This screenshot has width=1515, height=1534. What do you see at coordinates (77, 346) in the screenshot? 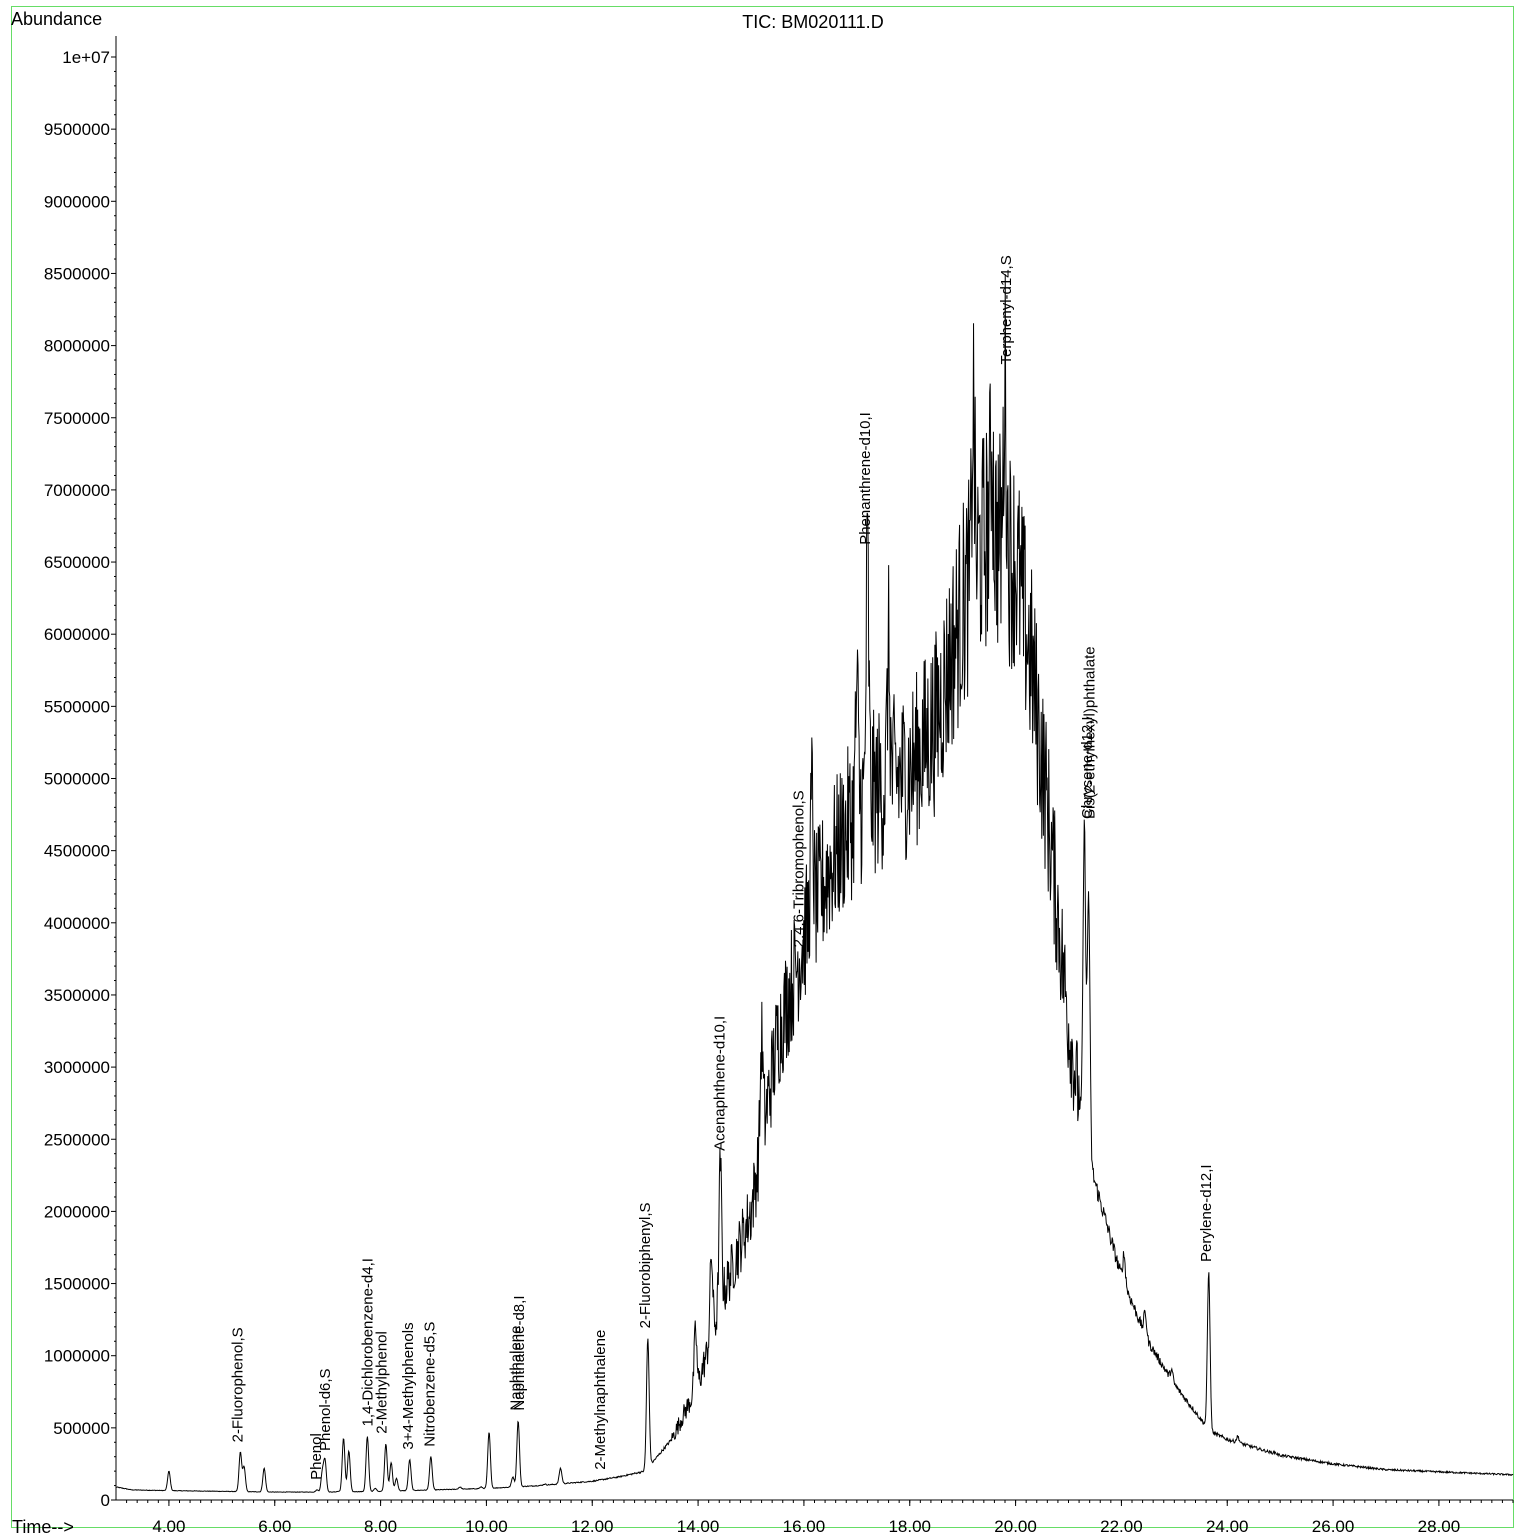
I see `y-tick-label: 8000000` at bounding box center [77, 346].